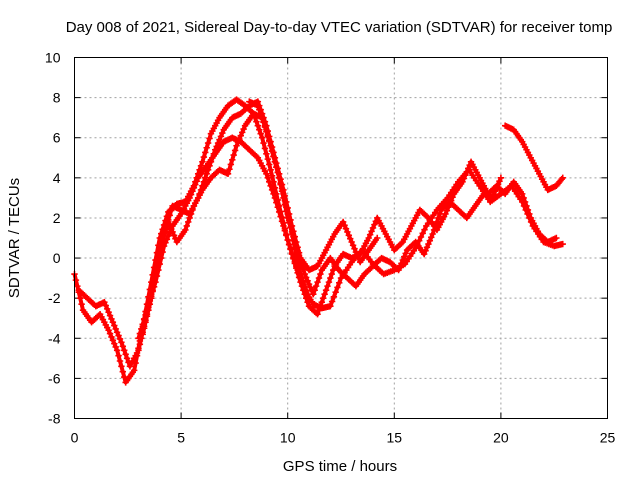 The image size is (640, 480). I want to click on y-tick-label: -6, so click(54, 378).